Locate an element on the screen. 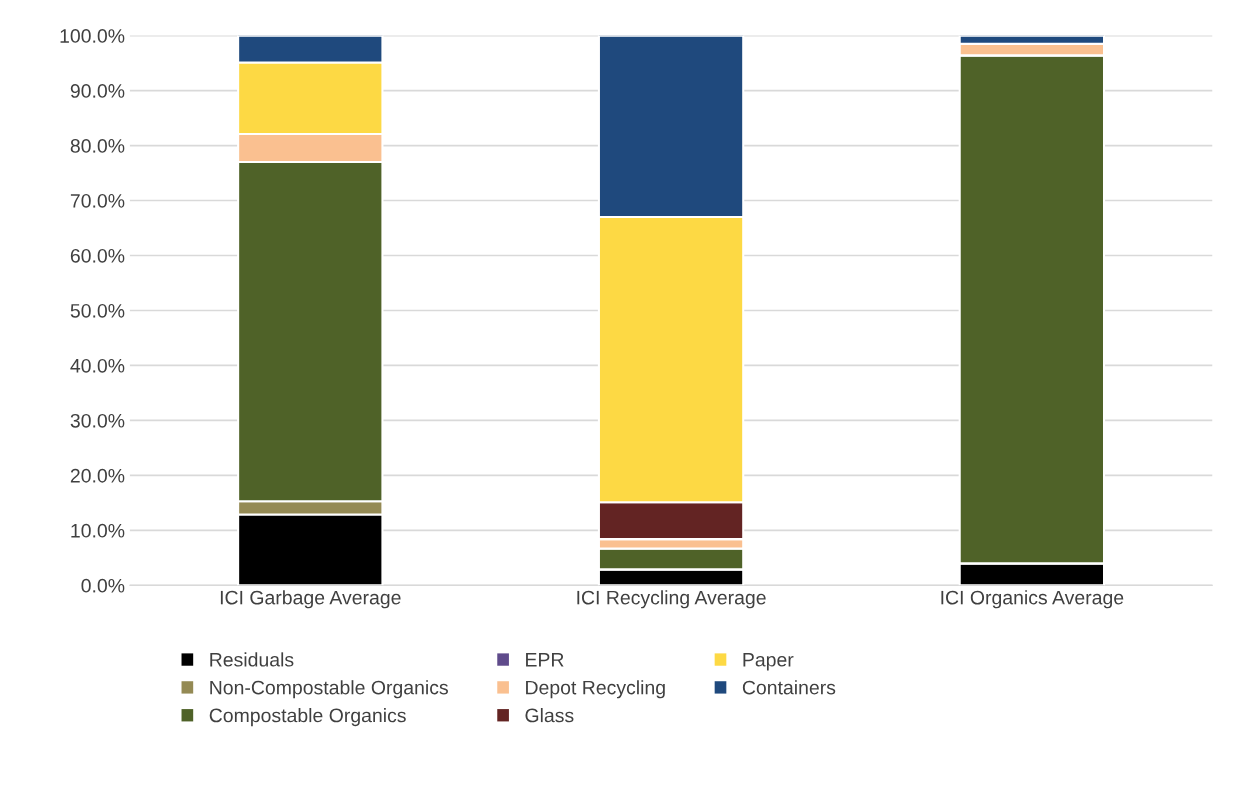 The height and width of the screenshot is (791, 1237). y-tick-label: 70.0% is located at coordinates (97, 200).